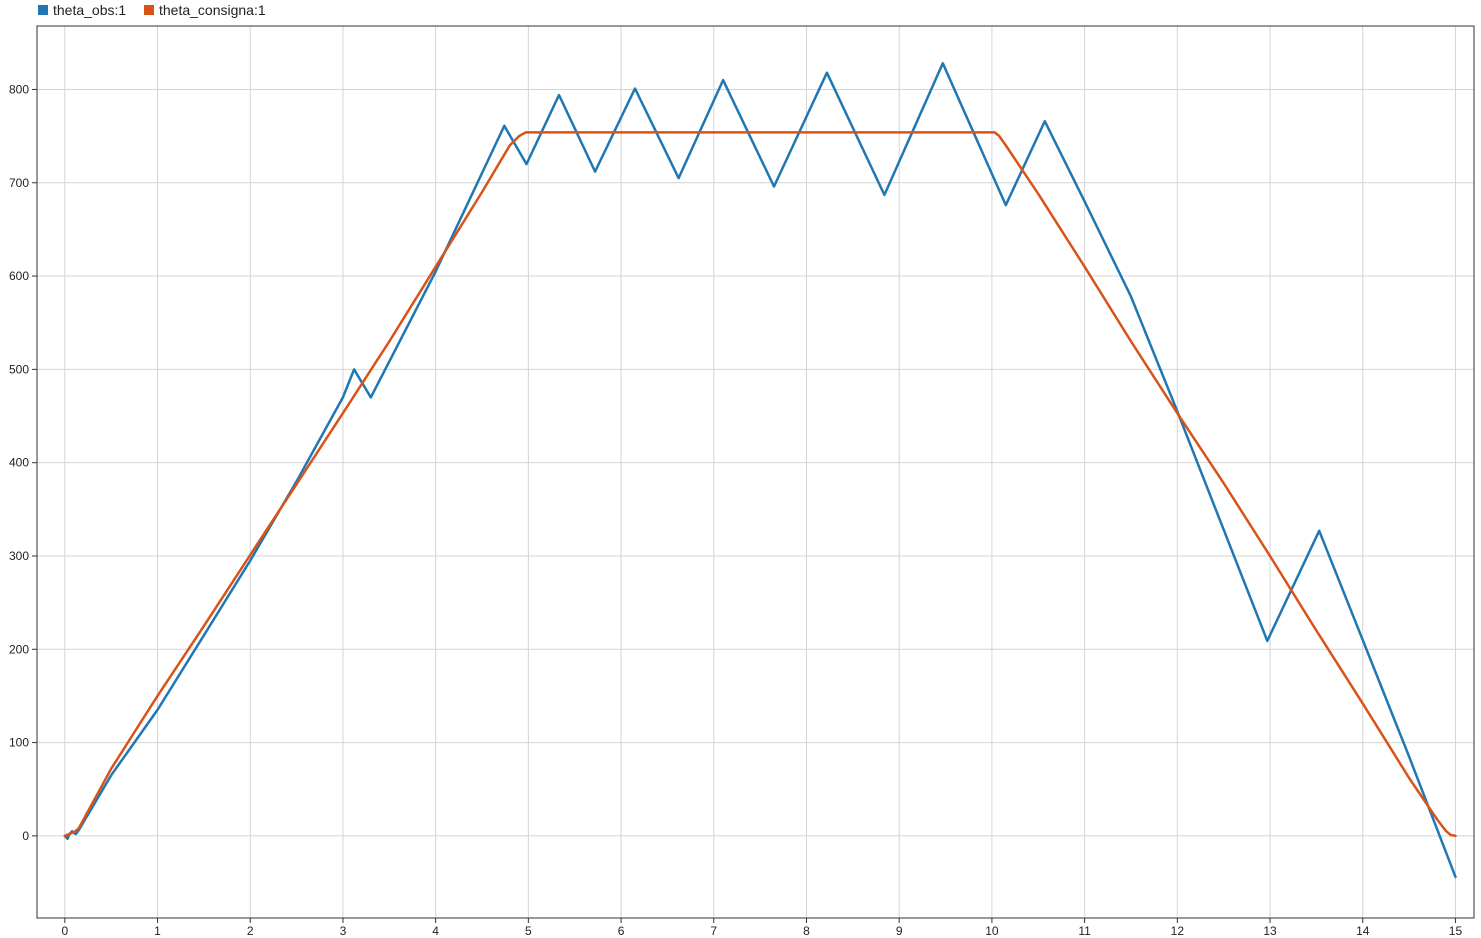 The height and width of the screenshot is (938, 1481). Describe the element at coordinates (19, 556) in the screenshot. I see `y-tick-label: 300` at that location.